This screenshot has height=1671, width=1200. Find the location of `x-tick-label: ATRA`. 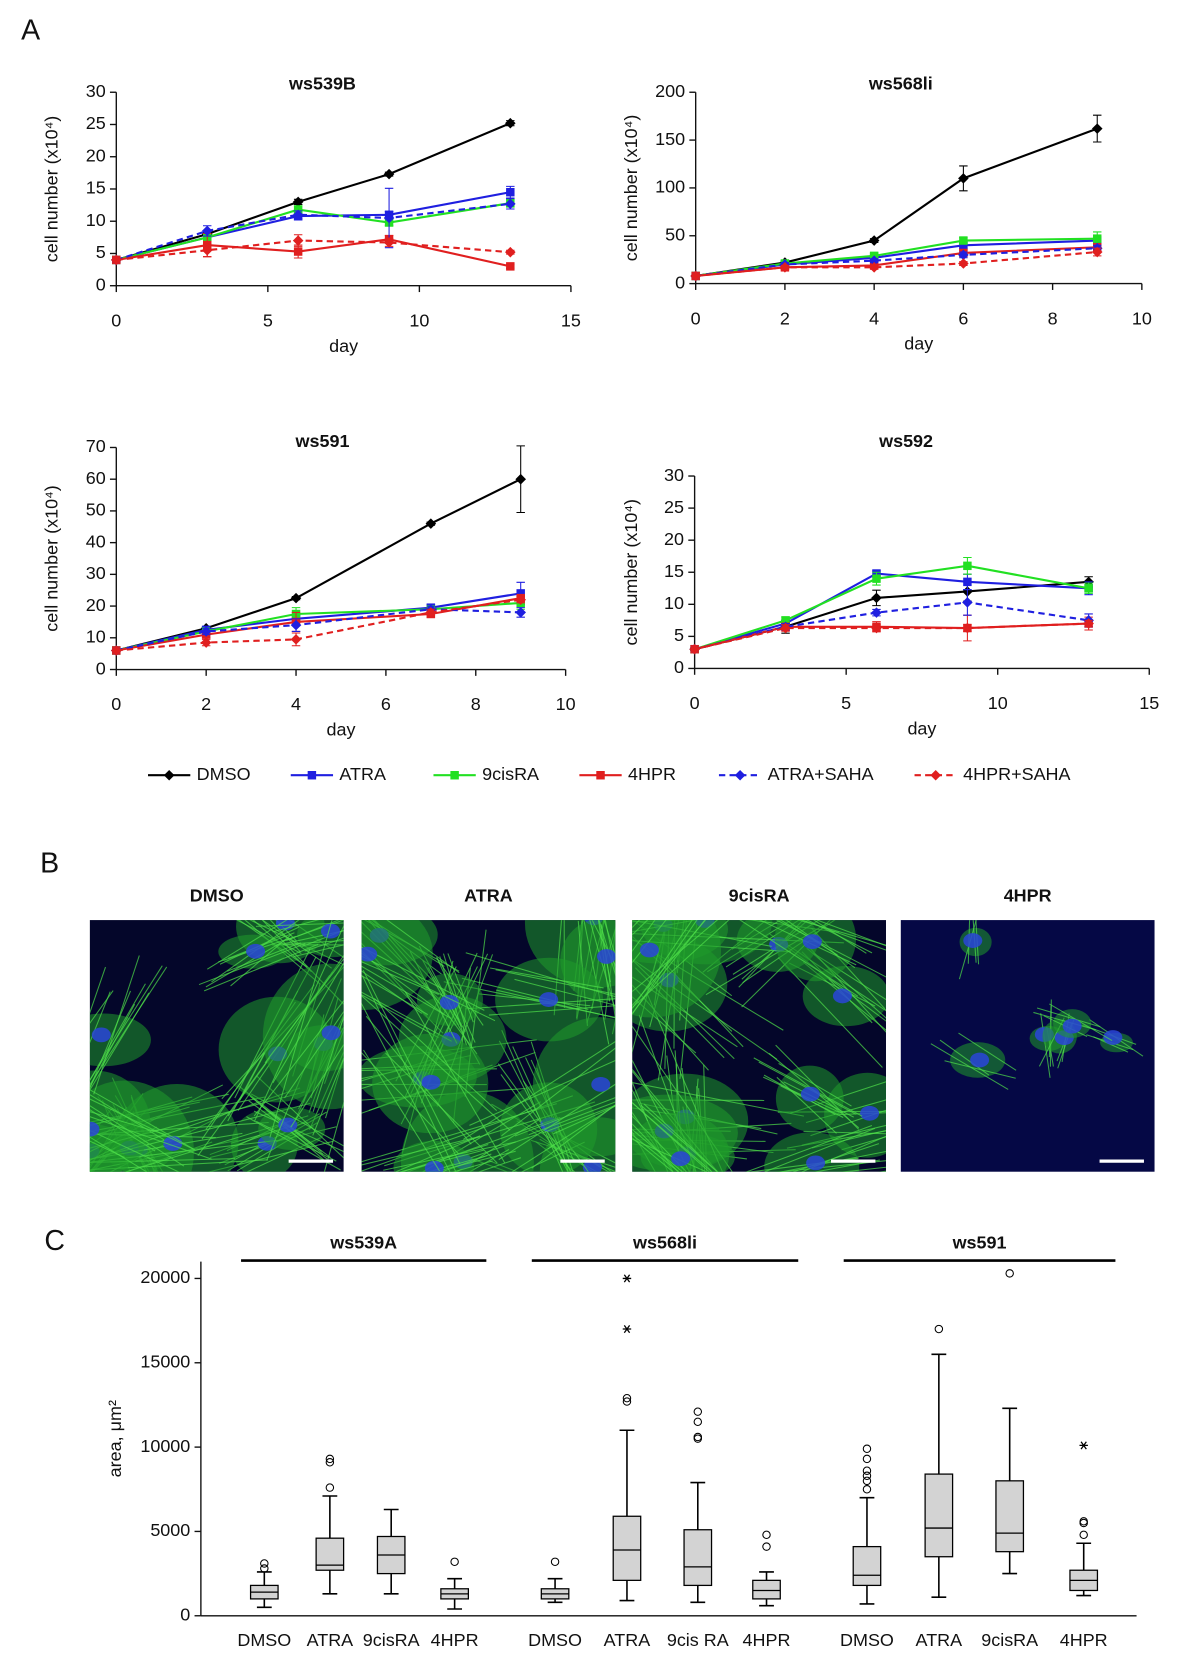

x-tick-label: ATRA is located at coordinates (627, 1640).